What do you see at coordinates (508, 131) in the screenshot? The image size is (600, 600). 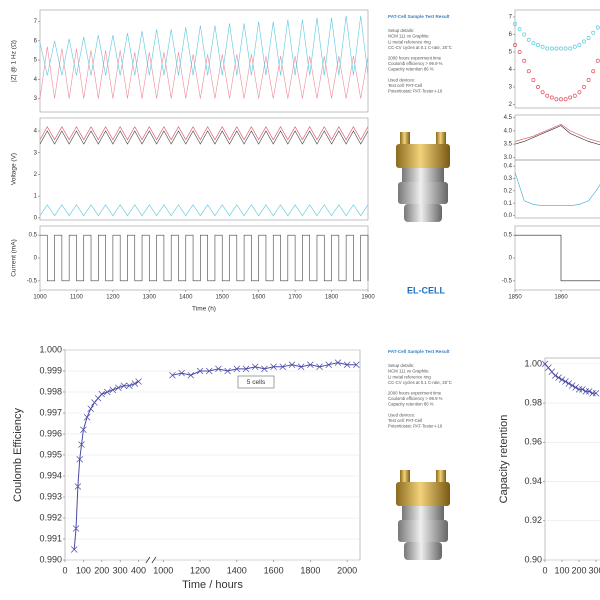 I see `y-tick-label: 4.0` at bounding box center [508, 131].